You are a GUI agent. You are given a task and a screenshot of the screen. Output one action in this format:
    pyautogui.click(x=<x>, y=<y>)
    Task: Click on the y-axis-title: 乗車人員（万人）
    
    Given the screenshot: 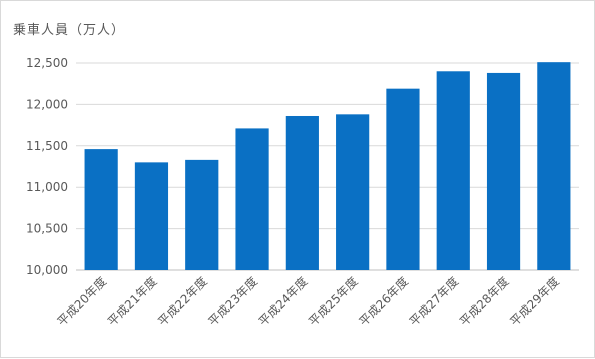 What is the action you would take?
    pyautogui.click(x=69, y=30)
    